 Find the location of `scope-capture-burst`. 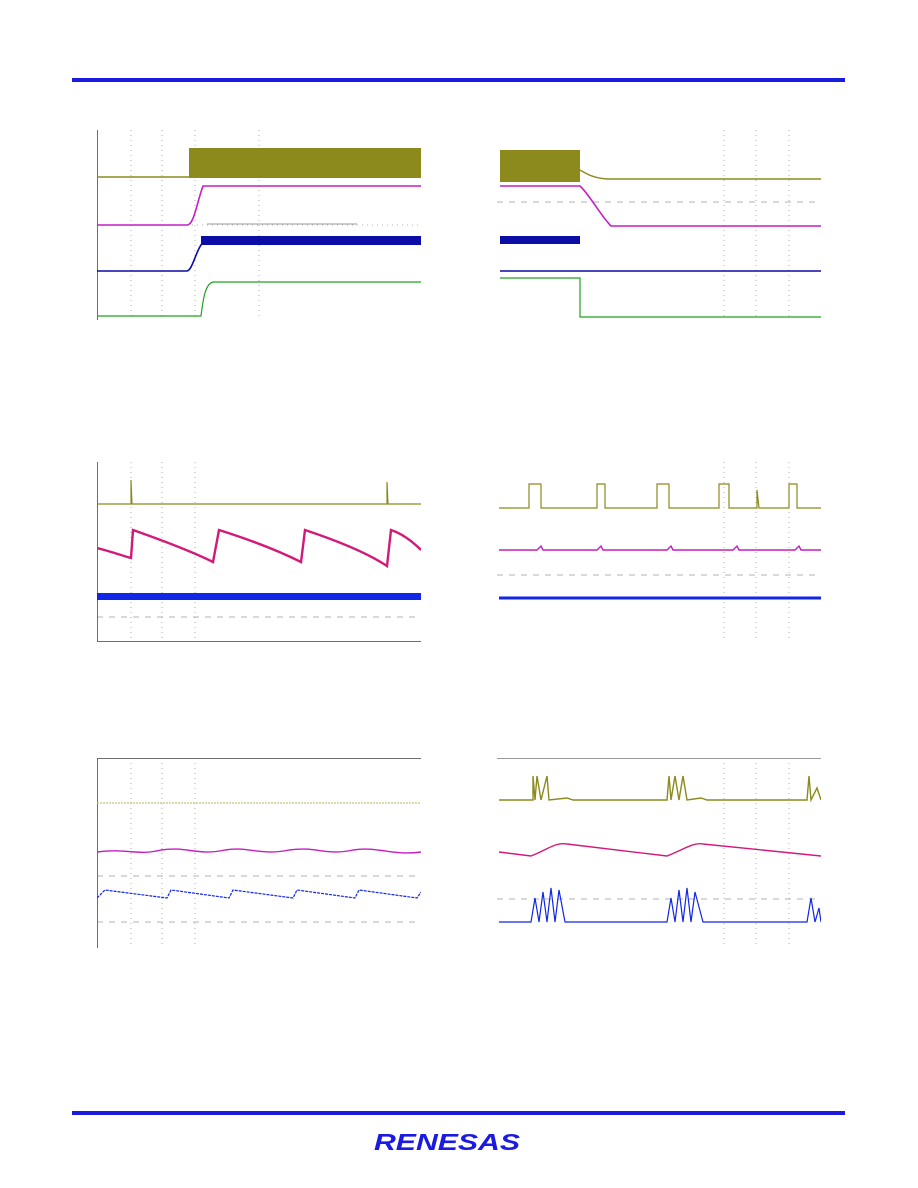

scope-capture-burst is located at coordinates (659, 853).